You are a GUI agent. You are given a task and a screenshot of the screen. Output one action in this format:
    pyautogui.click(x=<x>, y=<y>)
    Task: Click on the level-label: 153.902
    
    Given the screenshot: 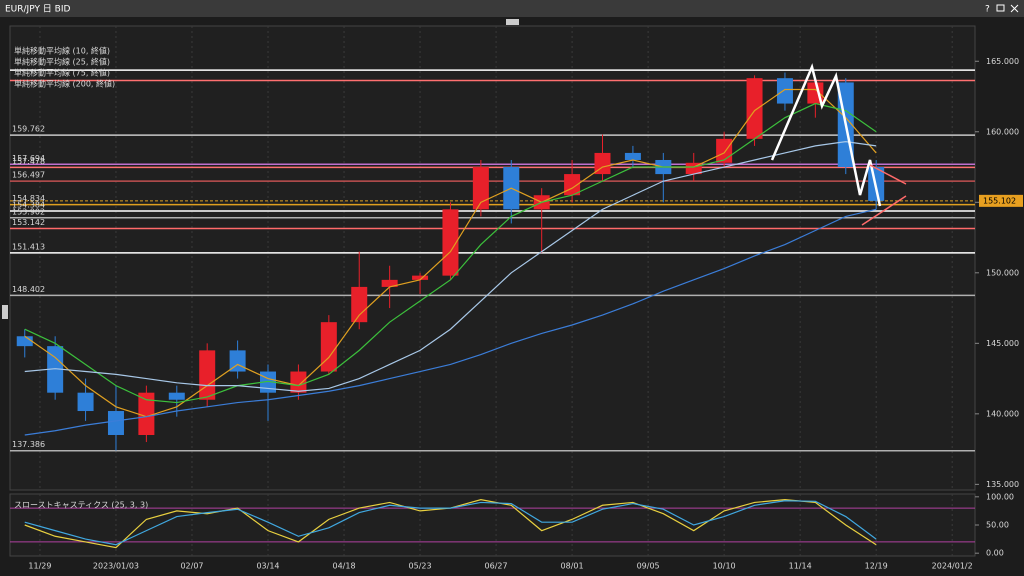 What is the action you would take?
    pyautogui.click(x=28, y=211)
    